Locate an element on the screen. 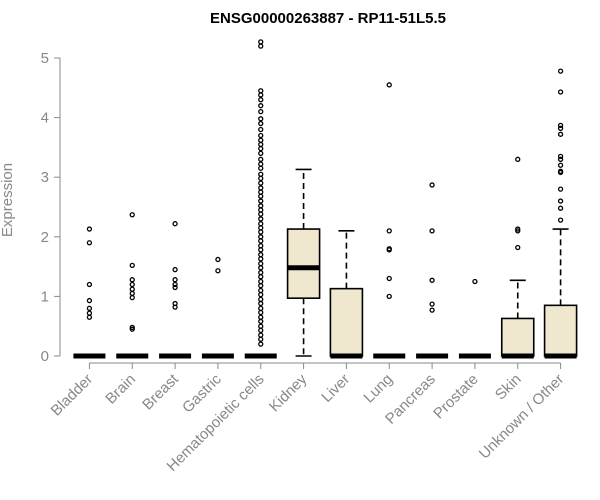 The image size is (600, 500). x-tick-label: Skin is located at coordinates (508, 387).